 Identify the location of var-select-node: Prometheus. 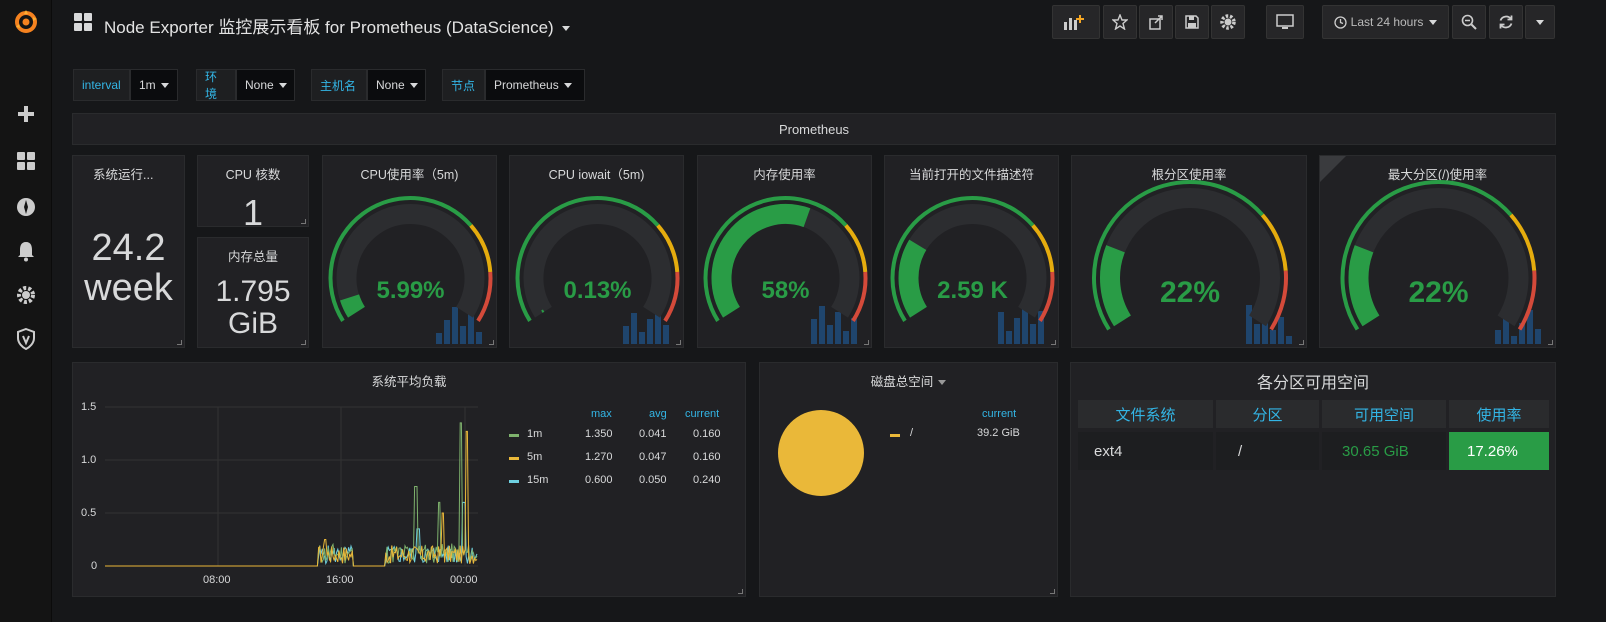
(535, 85).